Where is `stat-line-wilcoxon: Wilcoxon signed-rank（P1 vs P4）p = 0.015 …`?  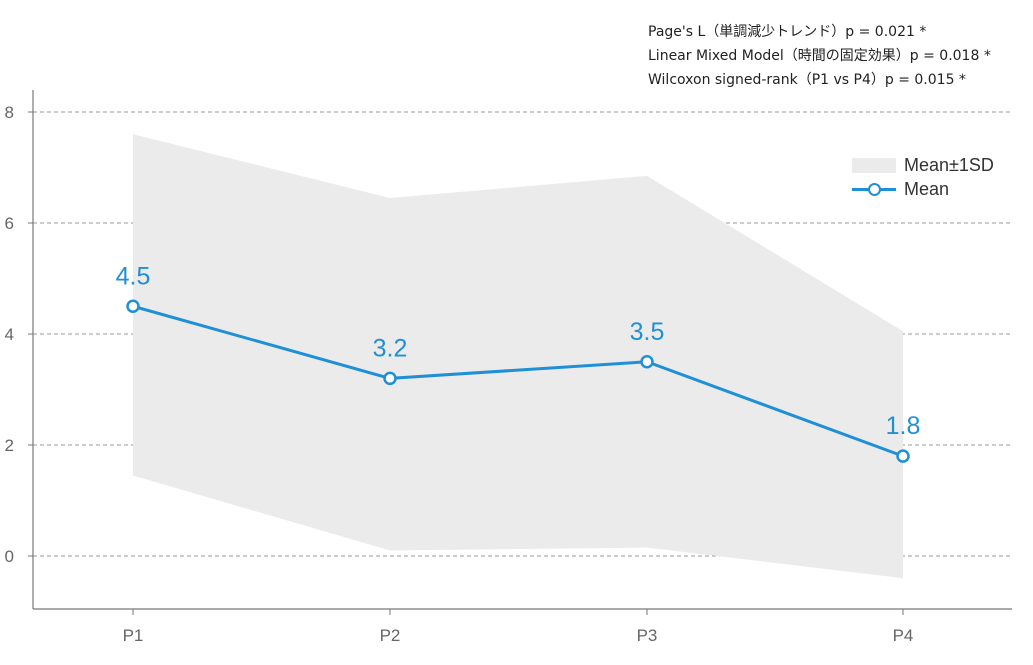
stat-line-wilcoxon: Wilcoxon signed-rank（P1 vs P4）p = 0.015 … is located at coordinates (807, 80).